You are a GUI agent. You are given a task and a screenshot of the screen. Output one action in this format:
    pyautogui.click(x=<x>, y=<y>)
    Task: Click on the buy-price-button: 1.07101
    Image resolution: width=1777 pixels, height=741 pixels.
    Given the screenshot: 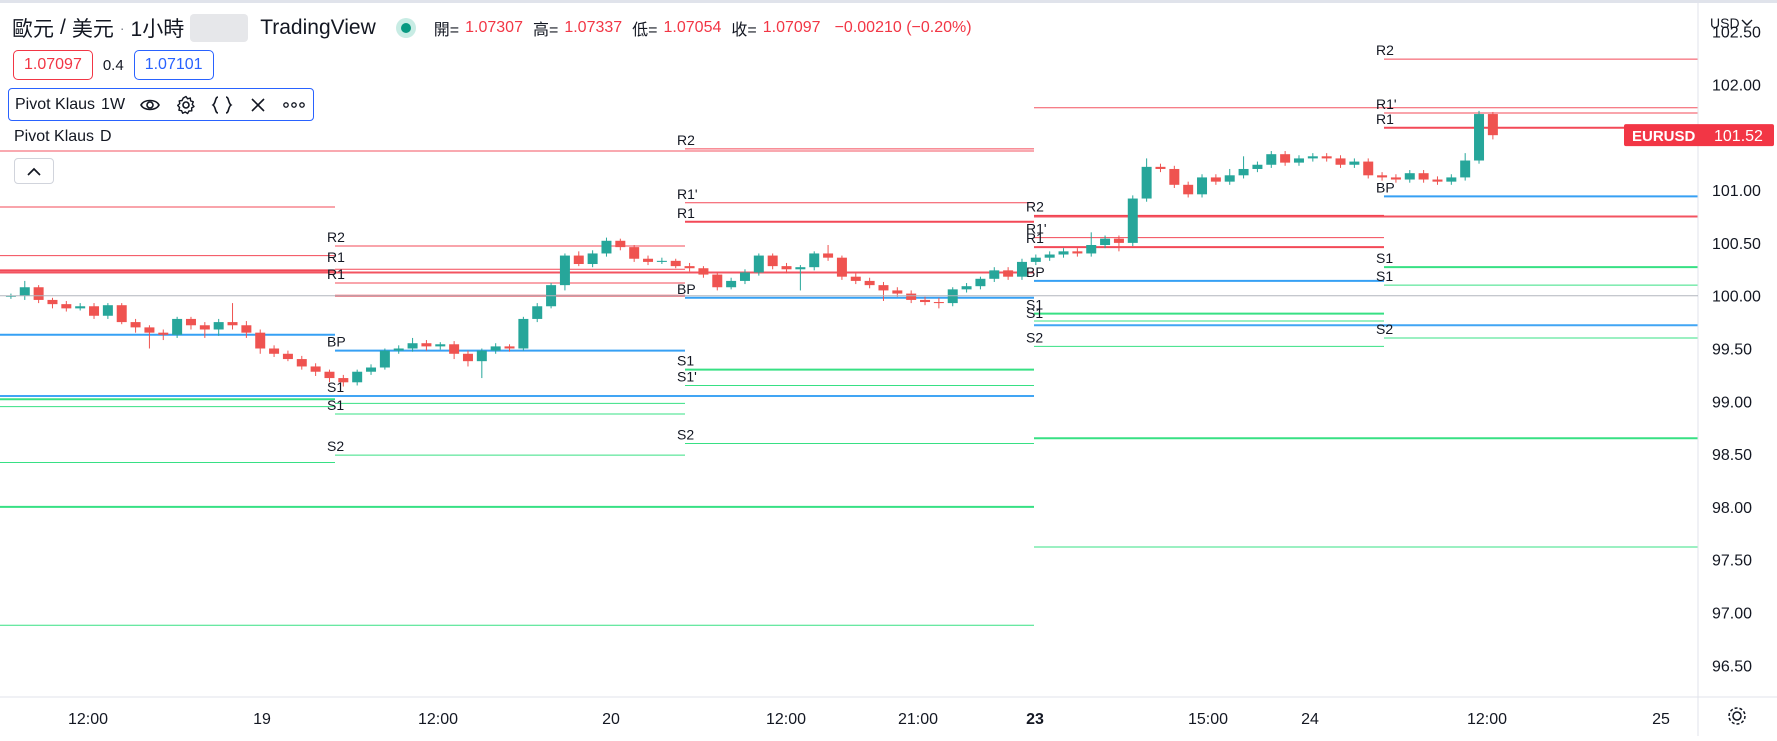 What is the action you would take?
    pyautogui.click(x=173, y=65)
    